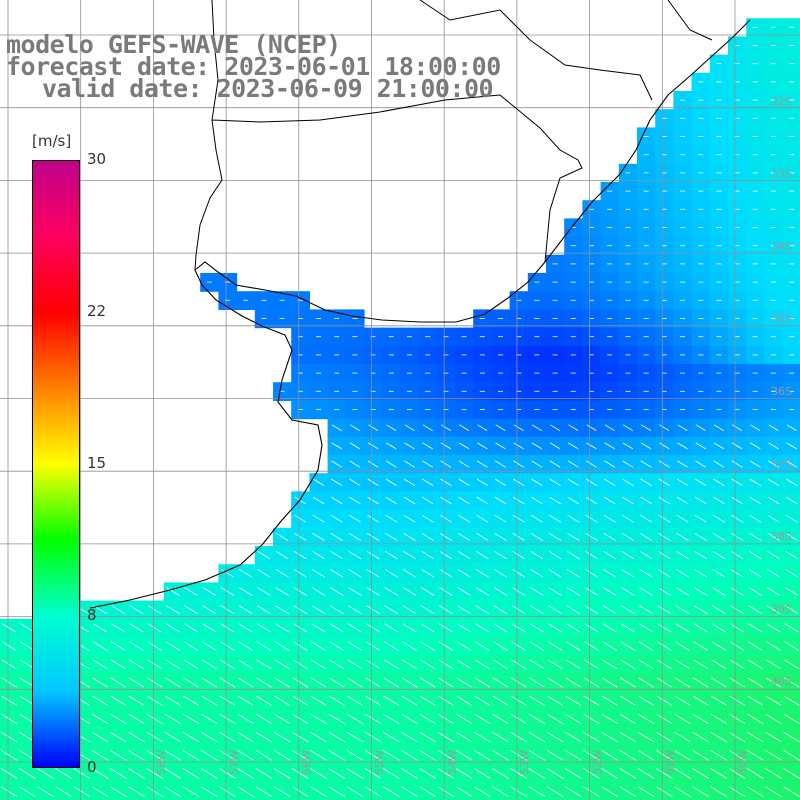 This screenshot has width=800, height=800. What do you see at coordinates (597, 762) in the screenshot?
I see `lon-label: 52W` at bounding box center [597, 762].